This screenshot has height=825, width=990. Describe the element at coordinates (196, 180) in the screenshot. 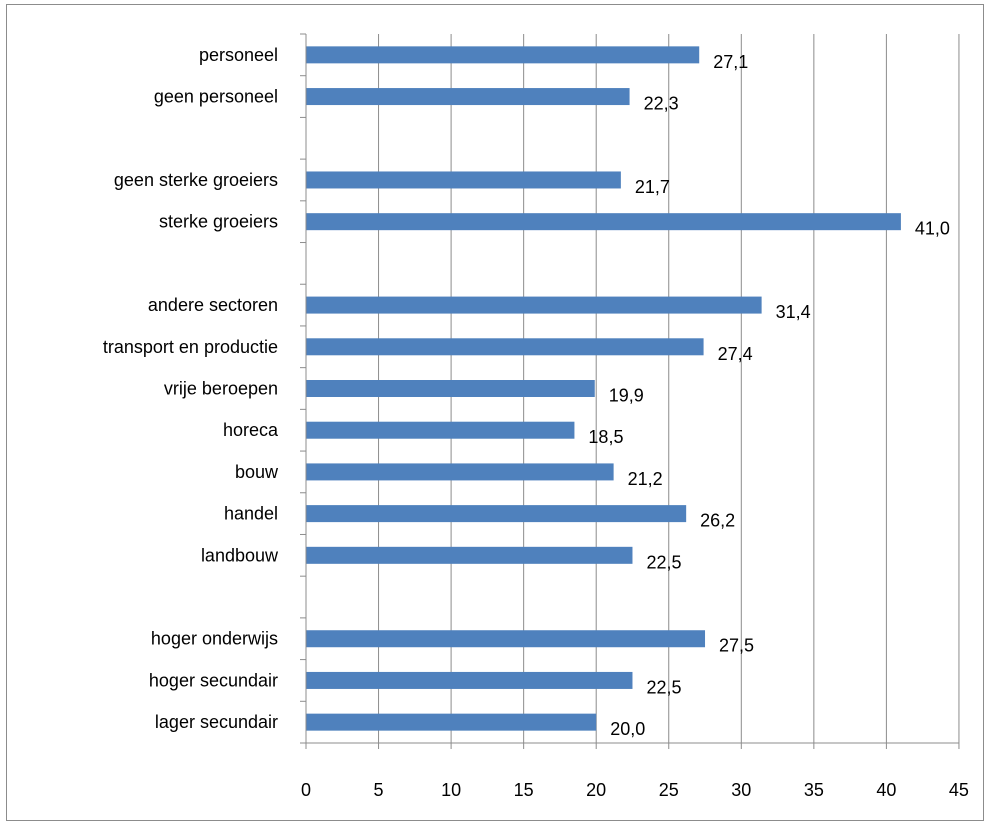

I see `category-label: geen sterke groeiers` at that location.